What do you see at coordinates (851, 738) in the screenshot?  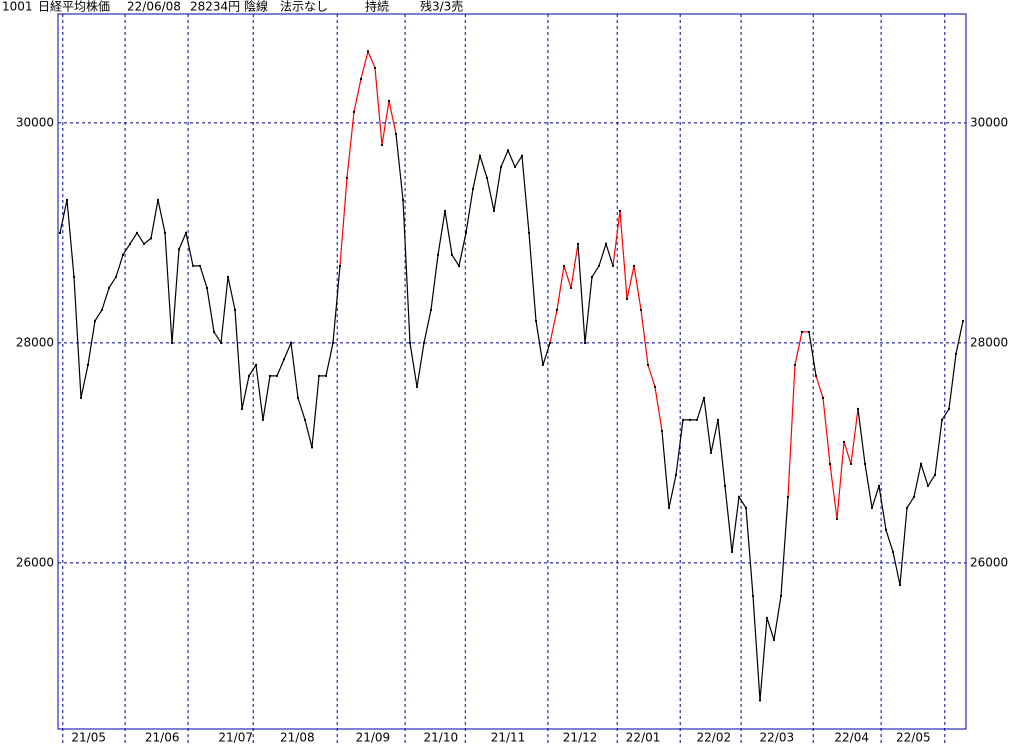 I see `x-tick-label: 22/04` at bounding box center [851, 738].